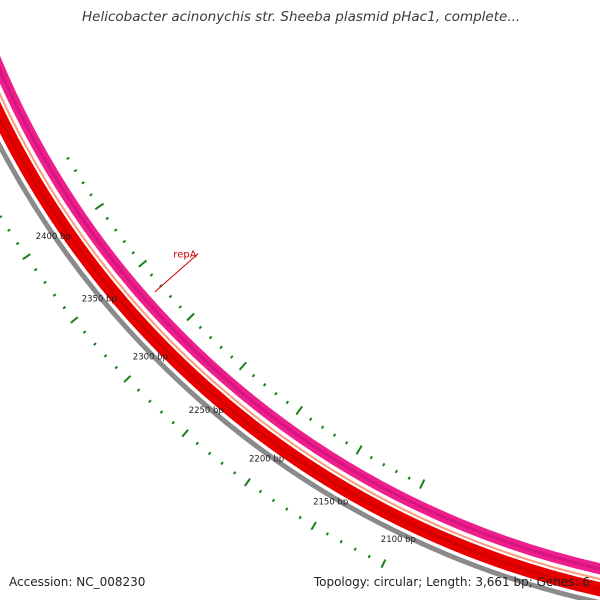 The height and width of the screenshot is (600, 600). I want to click on tick-label: 2300 bp, so click(150, 357).